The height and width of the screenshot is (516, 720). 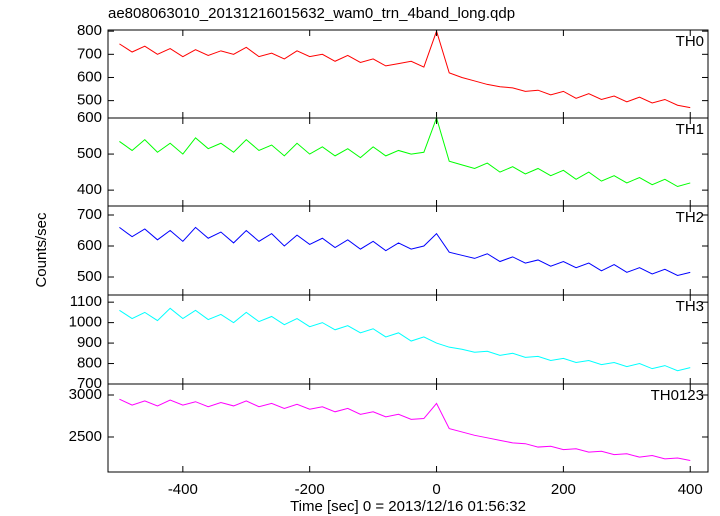 What do you see at coordinates (310, 489) in the screenshot?
I see `x-tick-label: -200` at bounding box center [310, 489].